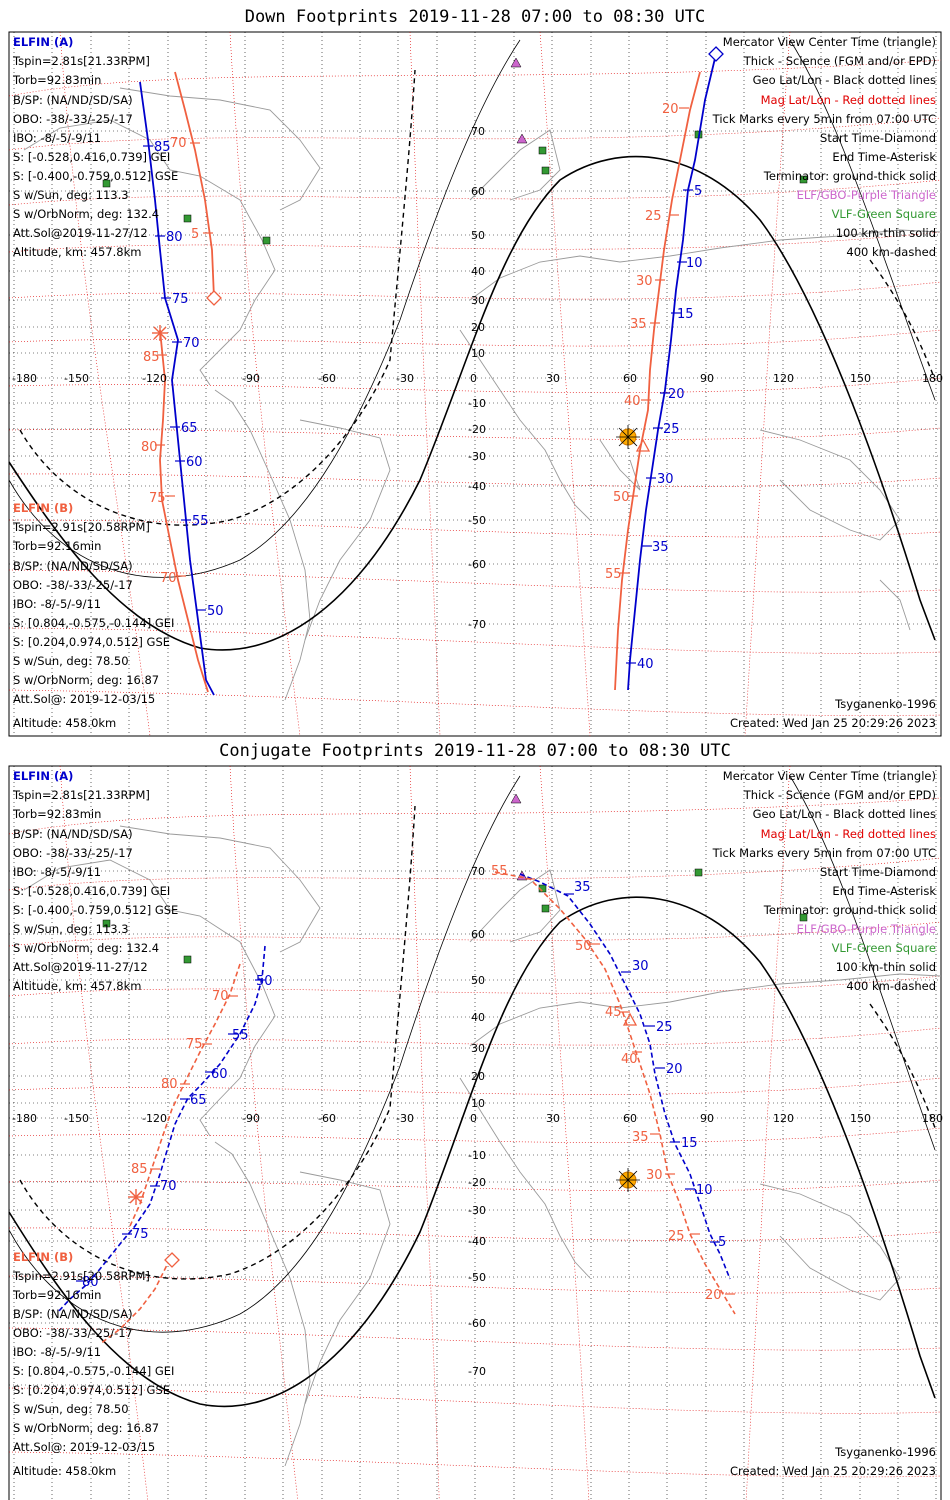  I want to click on lon-label: 150, so click(860, 378).